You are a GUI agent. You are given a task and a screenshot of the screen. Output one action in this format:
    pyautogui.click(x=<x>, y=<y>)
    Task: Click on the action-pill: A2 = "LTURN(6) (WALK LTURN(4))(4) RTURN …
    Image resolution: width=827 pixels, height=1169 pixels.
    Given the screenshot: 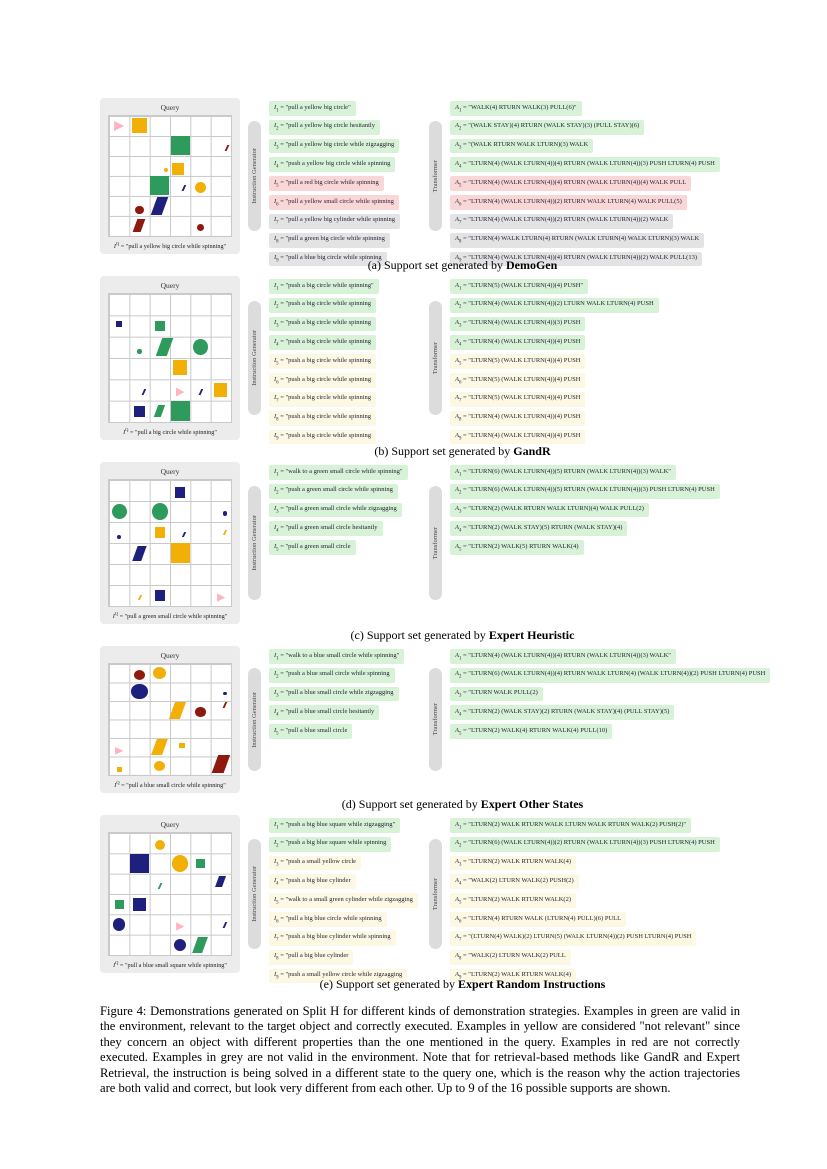 What is the action you would take?
    pyautogui.click(x=610, y=675)
    